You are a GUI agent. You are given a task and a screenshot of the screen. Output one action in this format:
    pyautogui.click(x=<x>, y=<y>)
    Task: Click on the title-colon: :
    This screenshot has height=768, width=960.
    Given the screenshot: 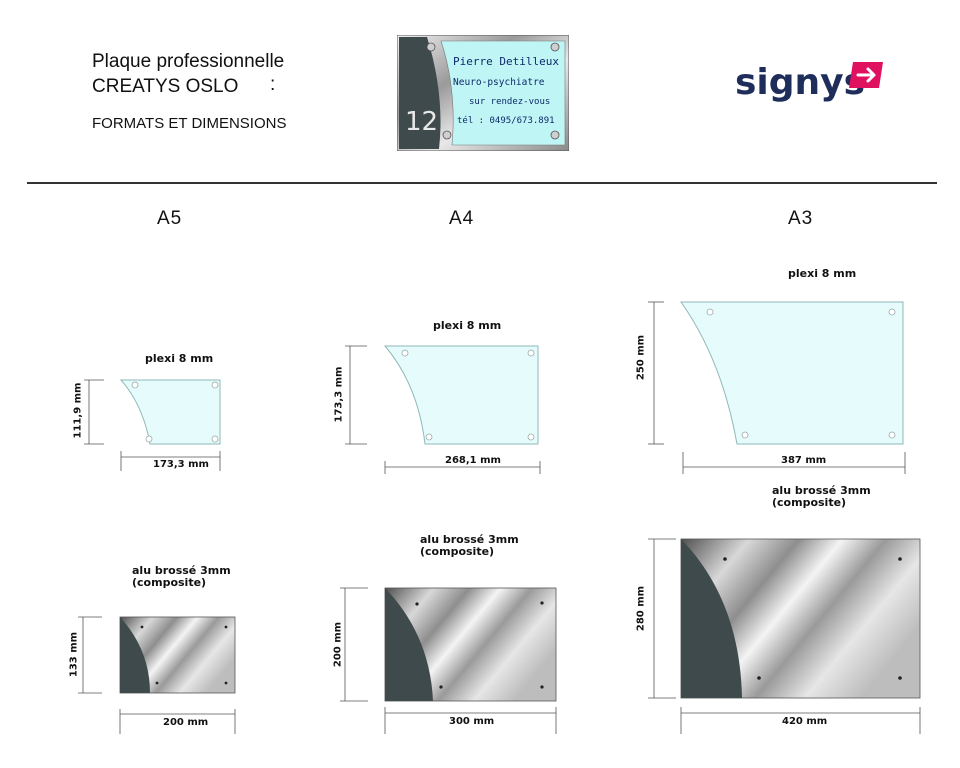 What is the action you would take?
    pyautogui.click(x=273, y=84)
    